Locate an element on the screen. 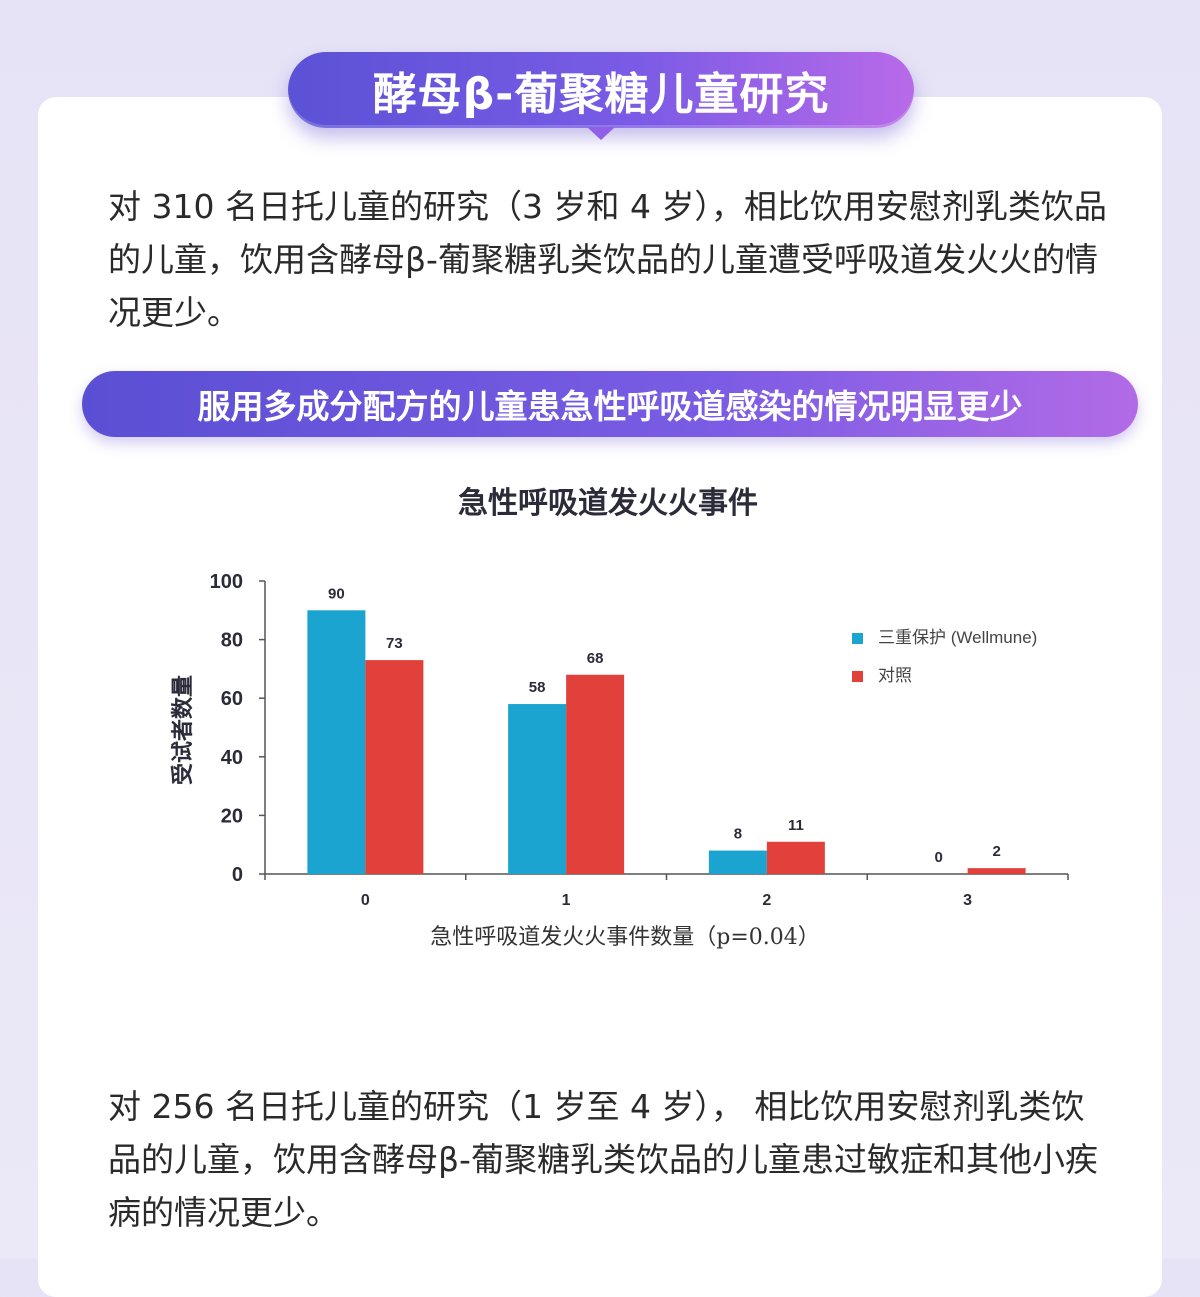  findings-banner: 服用多成分配方的儿童患急性呼吸道感染的情况明显更少 is located at coordinates (610, 404).